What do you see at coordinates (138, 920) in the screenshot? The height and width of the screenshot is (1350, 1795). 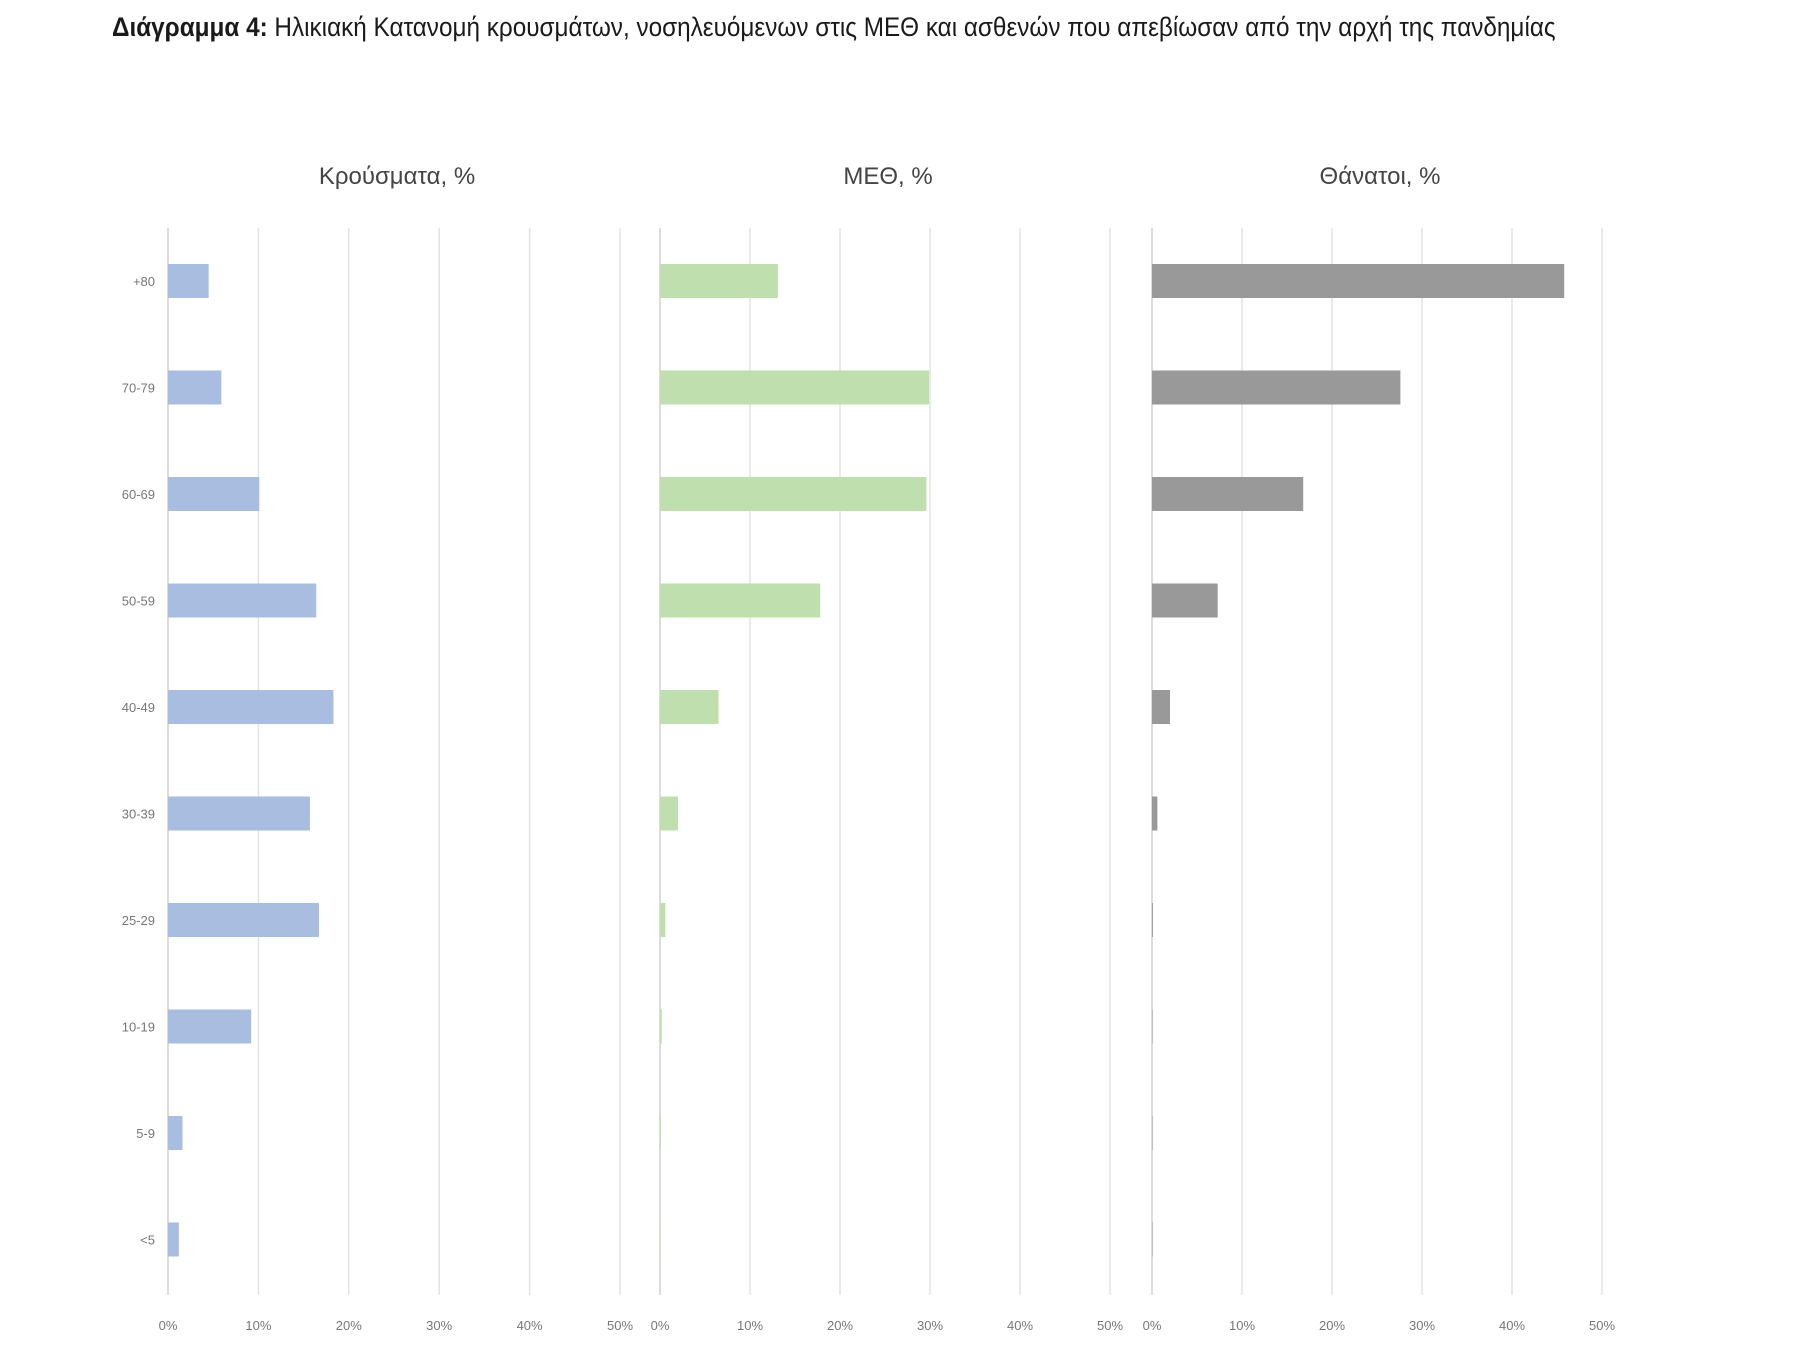 I see `y-category-label: 25-29` at bounding box center [138, 920].